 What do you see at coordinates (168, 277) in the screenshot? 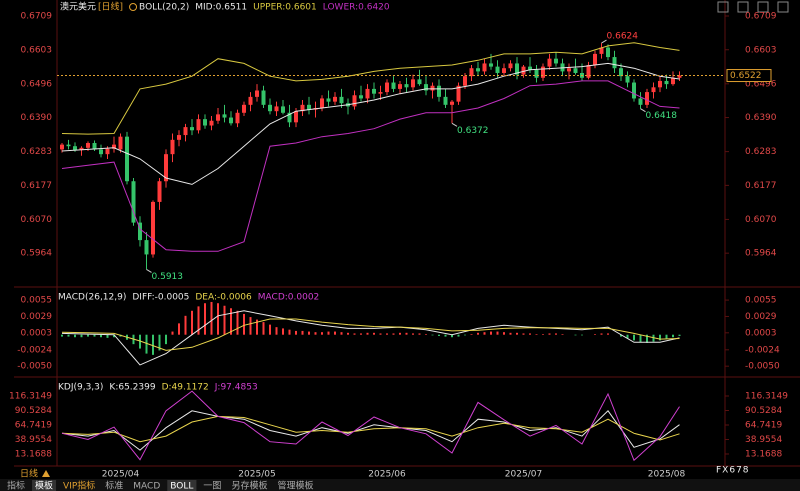
I see `annotation-label: 0.5913` at bounding box center [168, 277].